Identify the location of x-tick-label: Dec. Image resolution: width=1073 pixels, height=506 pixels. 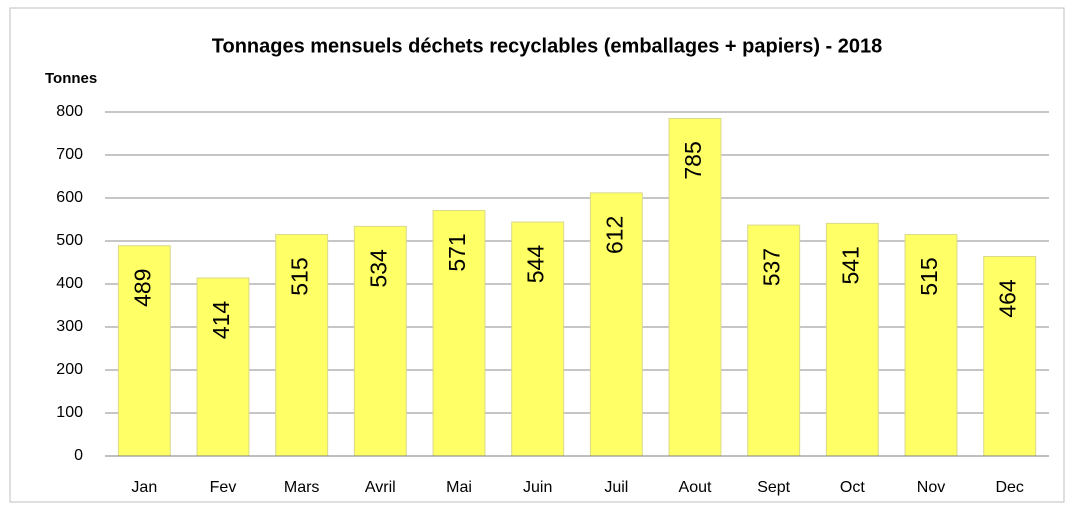
(1009, 487).